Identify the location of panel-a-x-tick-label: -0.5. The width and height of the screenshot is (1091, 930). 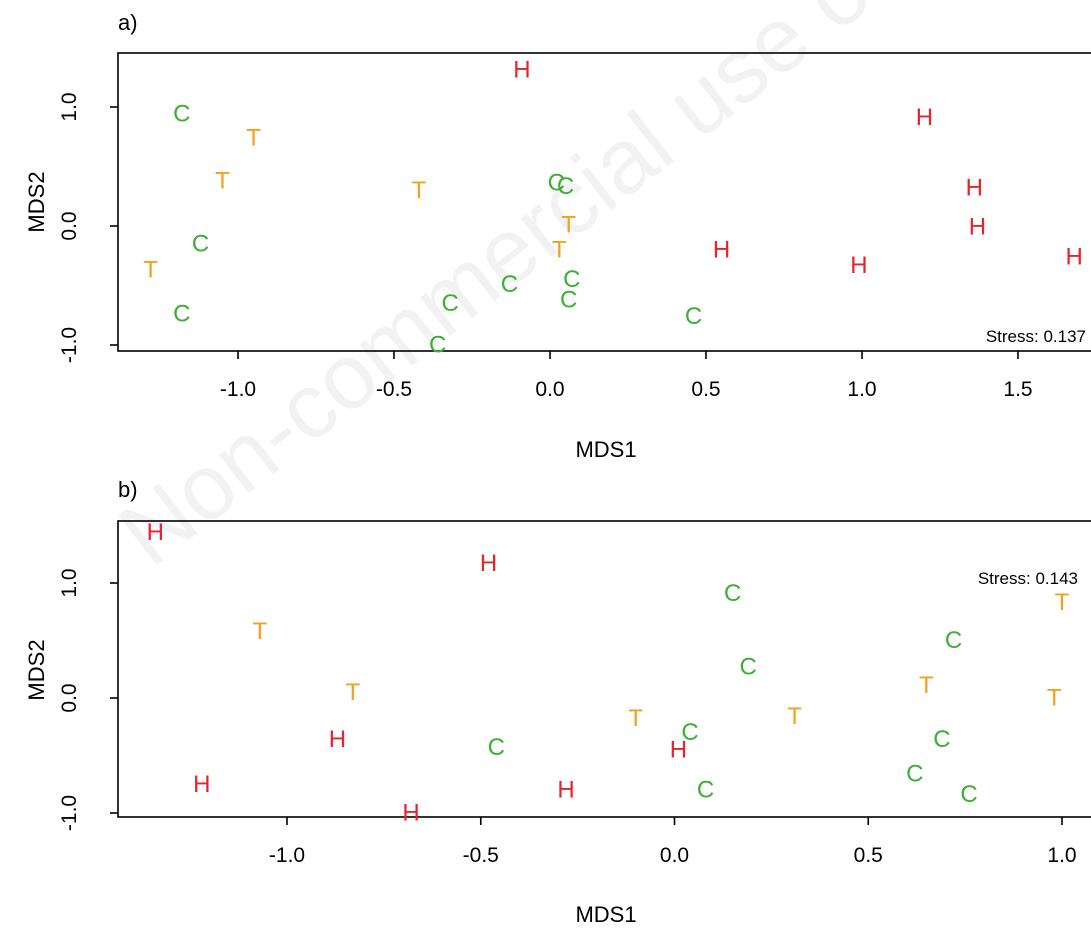
(394, 389).